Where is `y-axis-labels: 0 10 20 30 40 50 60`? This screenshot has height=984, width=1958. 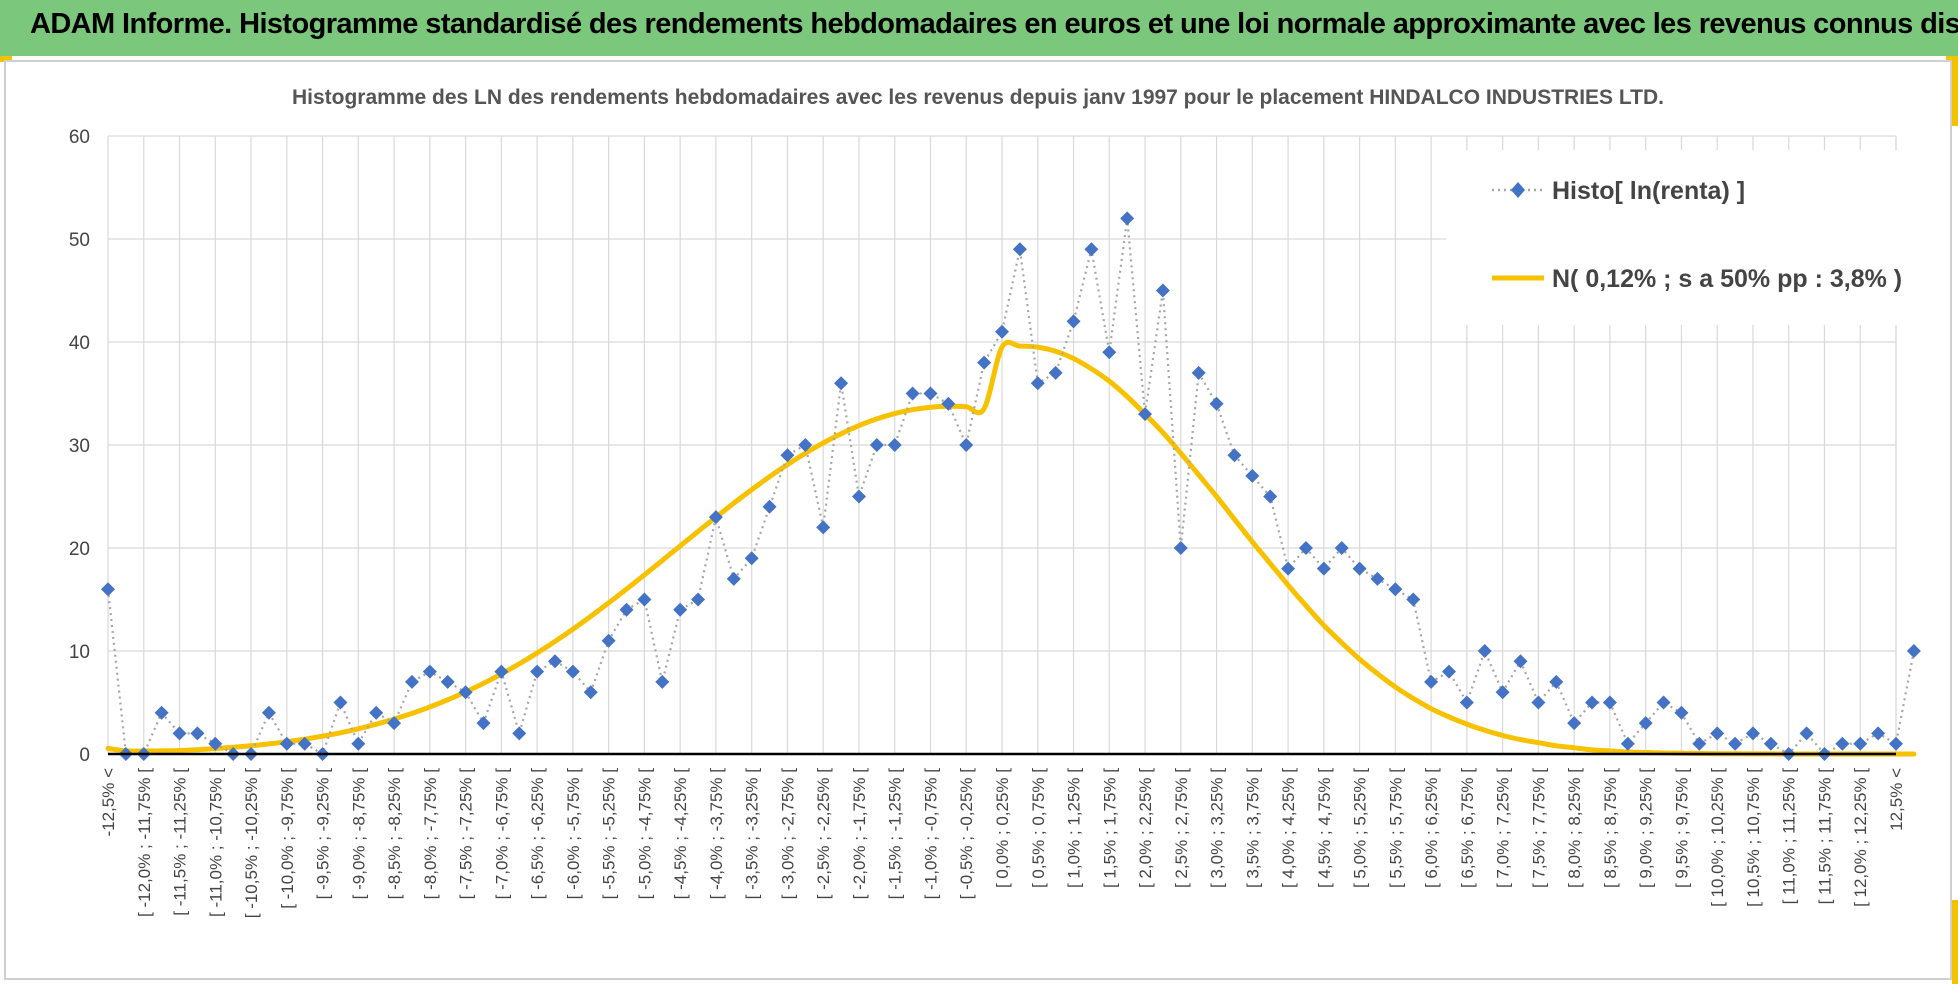 y-axis-labels: 0 10 20 30 40 50 60 is located at coordinates (79, 446).